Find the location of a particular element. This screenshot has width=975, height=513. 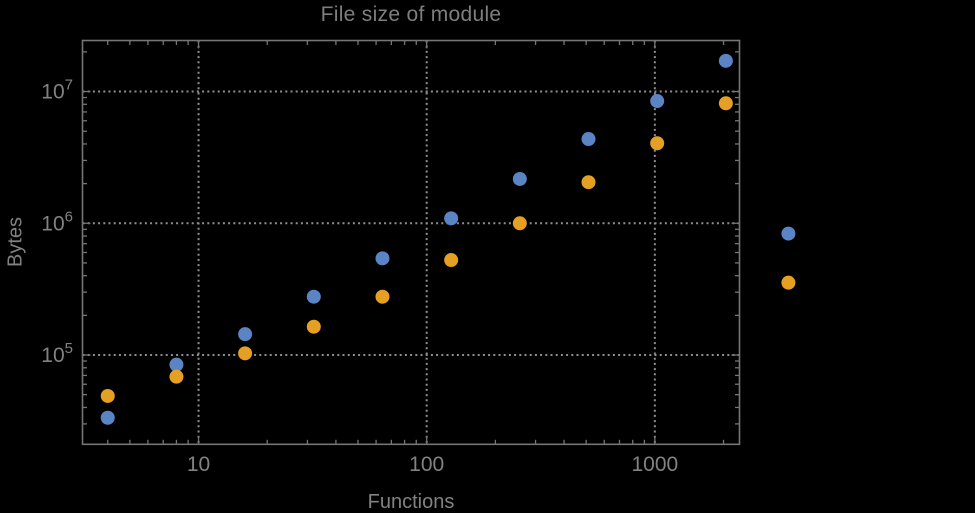

x-tick-label: 100 is located at coordinates (426, 464).